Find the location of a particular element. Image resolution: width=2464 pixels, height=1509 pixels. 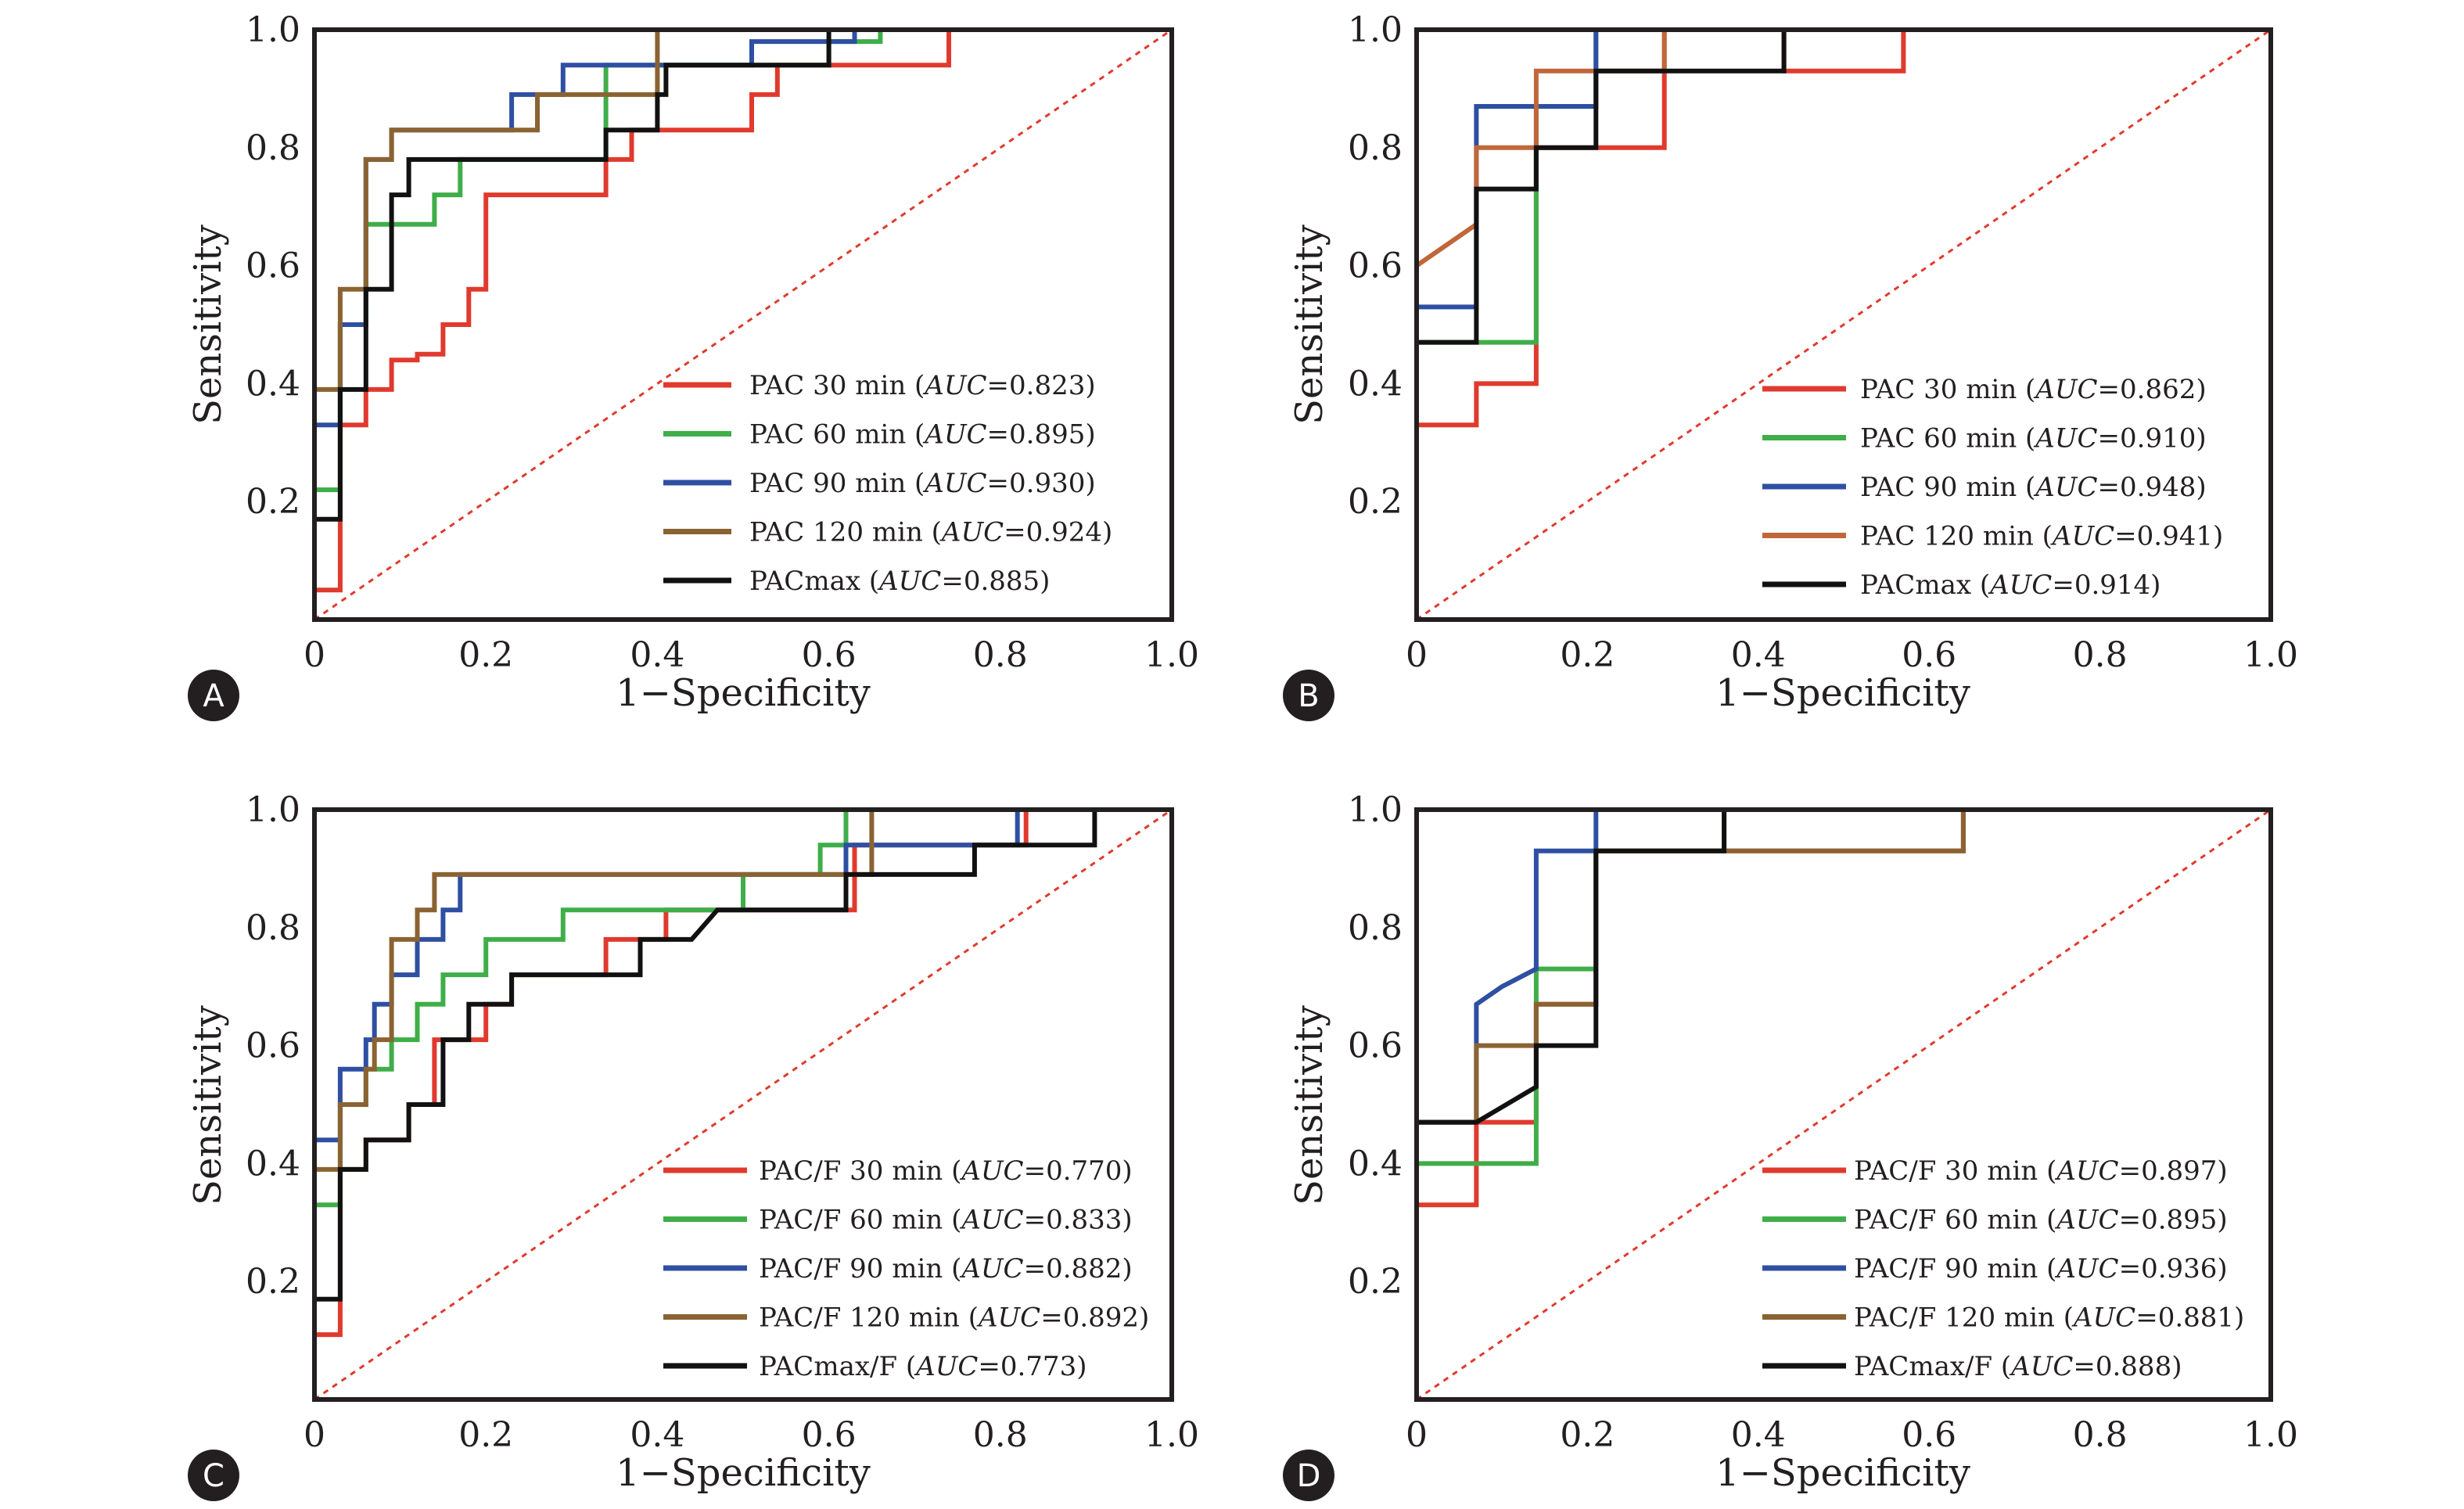

legend-entry-label: PAC 90 min (AUC=0.948) is located at coordinates (2033, 487).